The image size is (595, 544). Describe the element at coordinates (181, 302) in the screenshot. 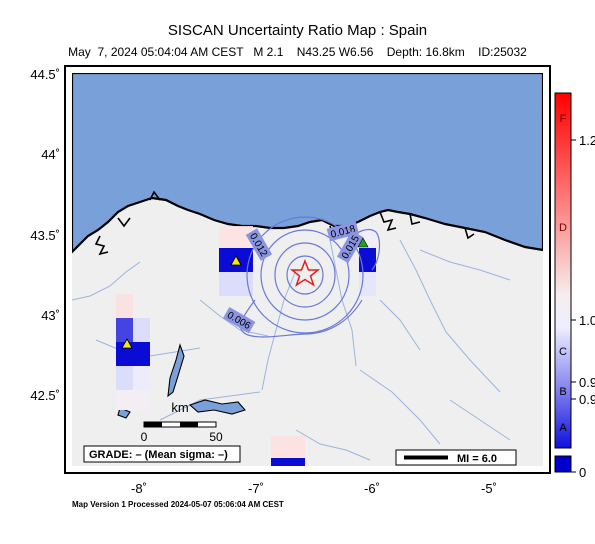

I see `station-markers` at that location.